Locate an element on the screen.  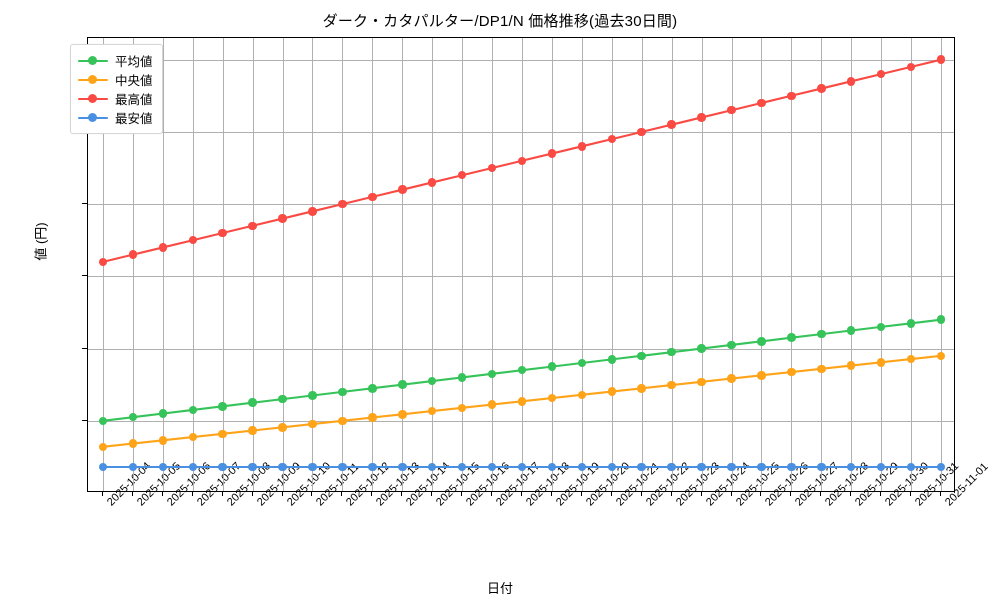
legend-item-2: 最高値 is located at coordinates (115, 98).